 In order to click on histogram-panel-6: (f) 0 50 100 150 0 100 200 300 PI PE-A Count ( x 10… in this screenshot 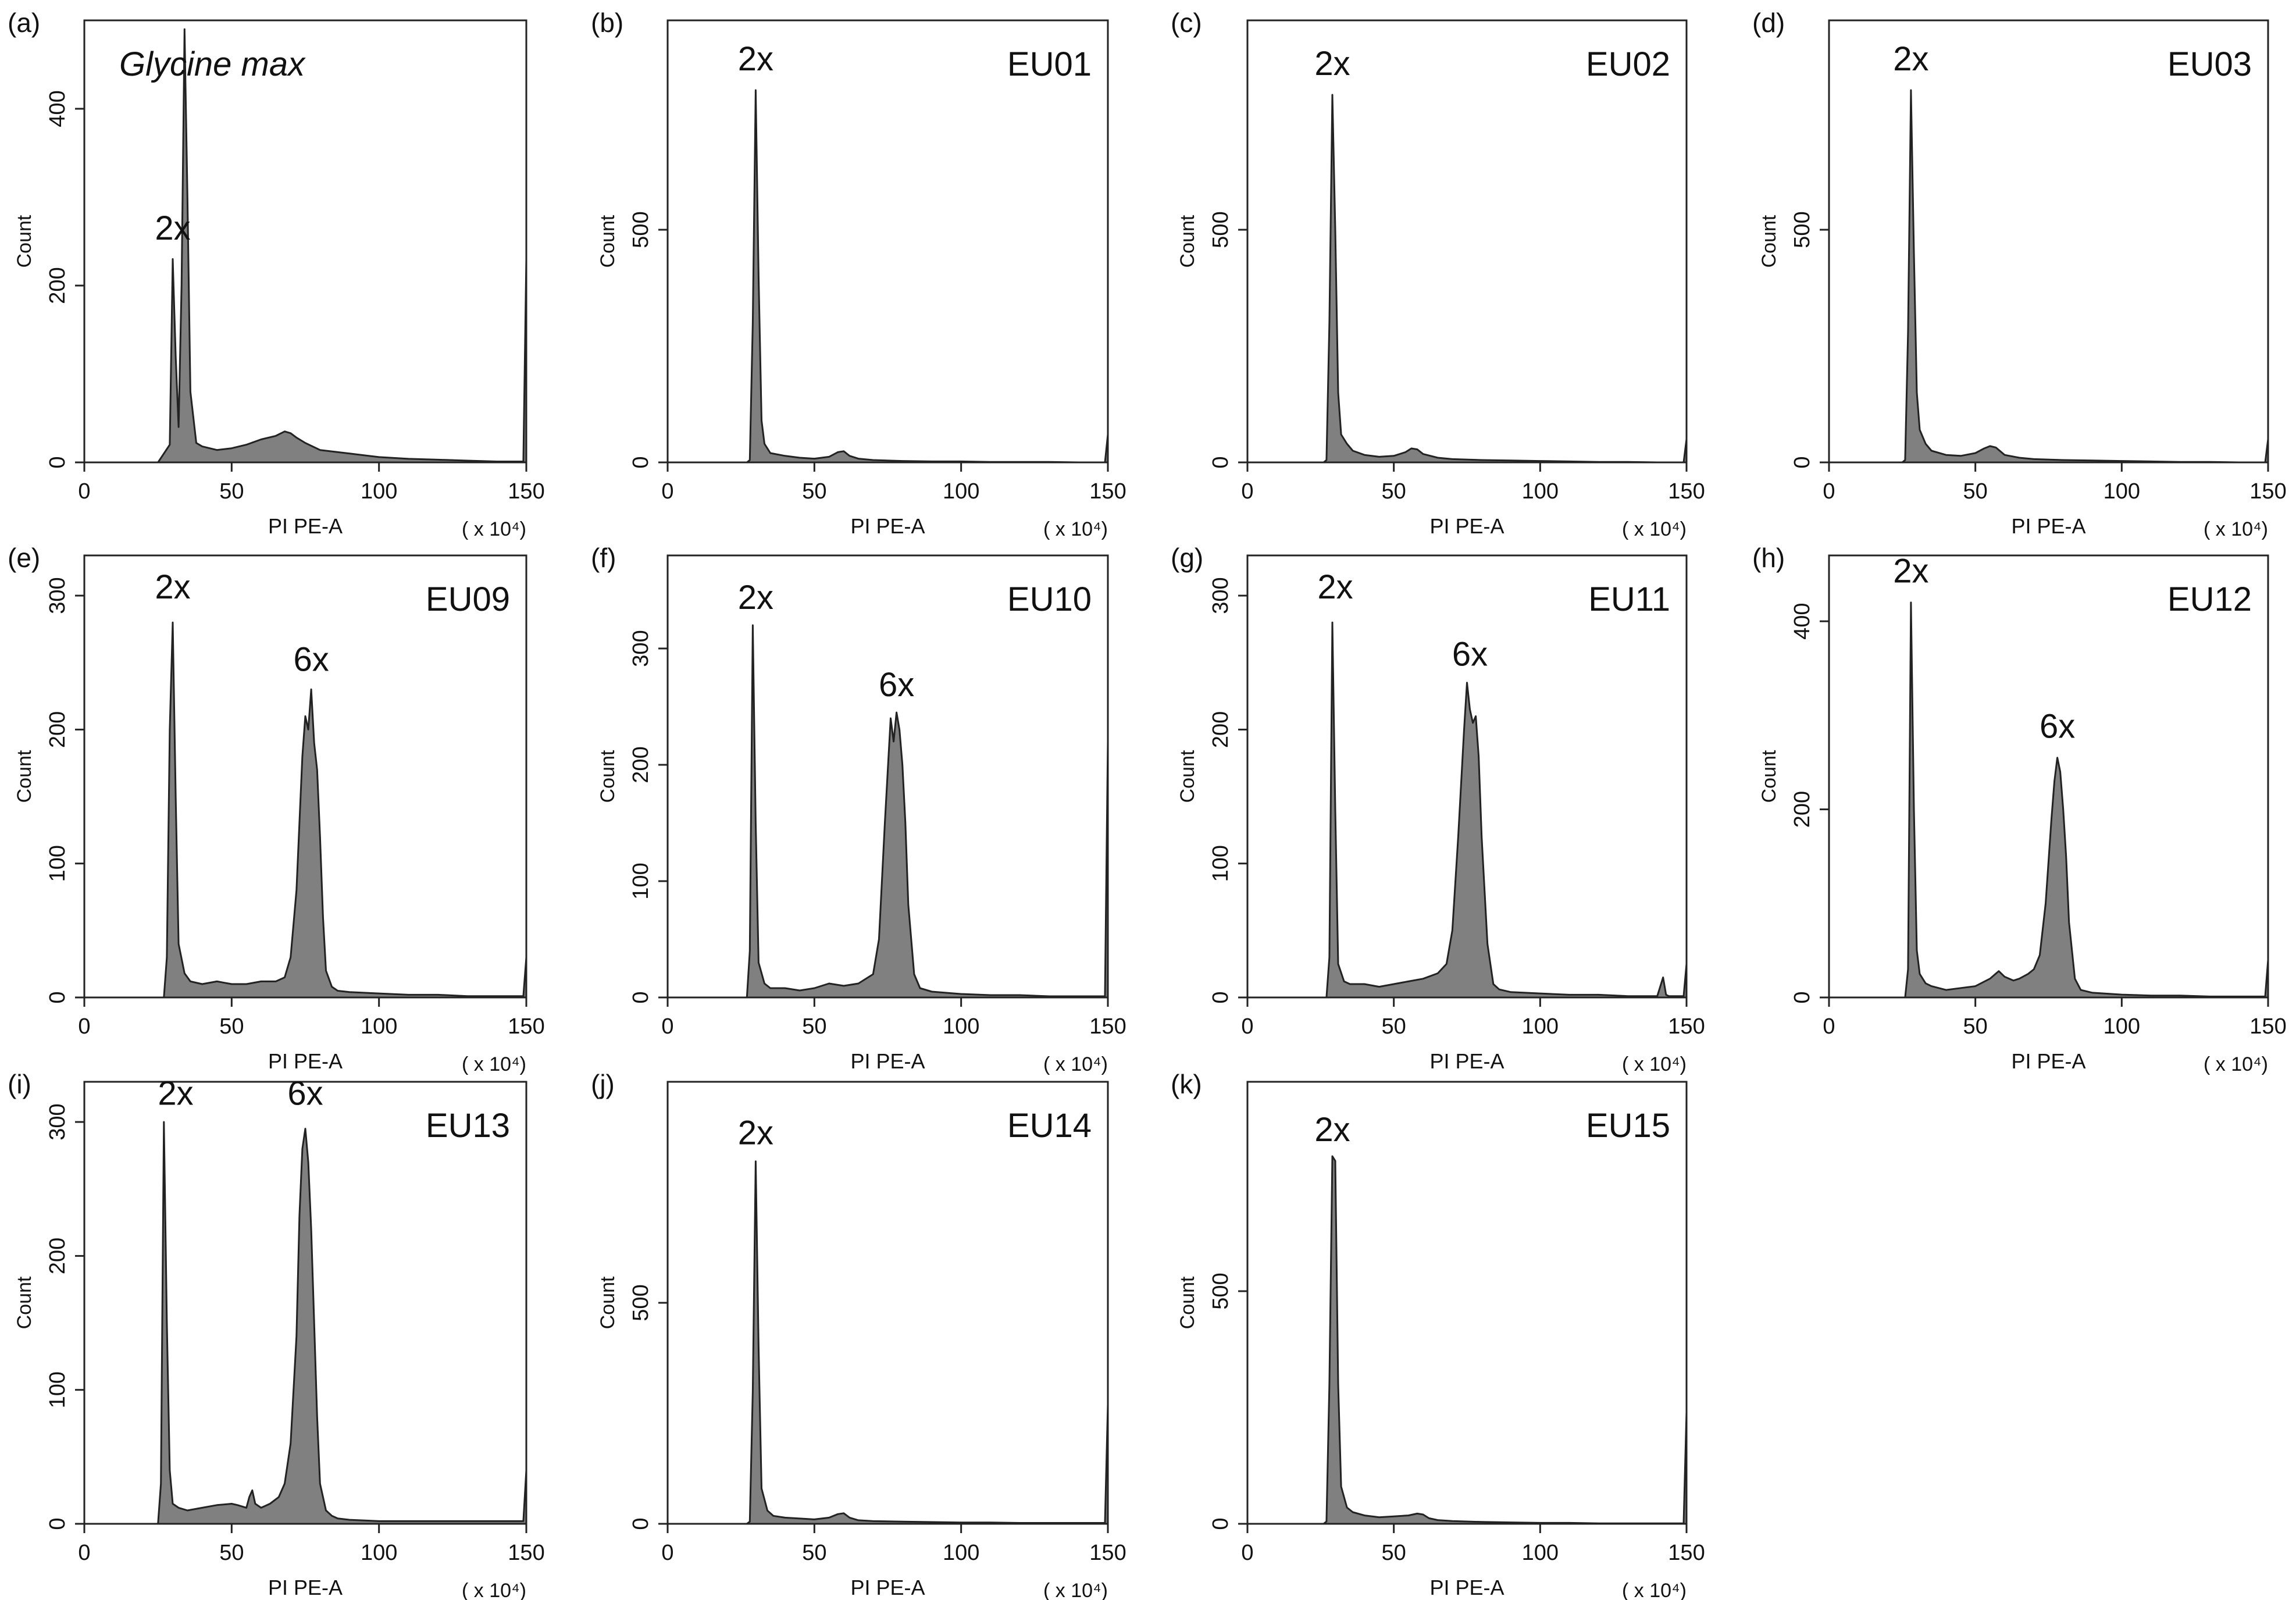, I will do `click(858, 809)`.